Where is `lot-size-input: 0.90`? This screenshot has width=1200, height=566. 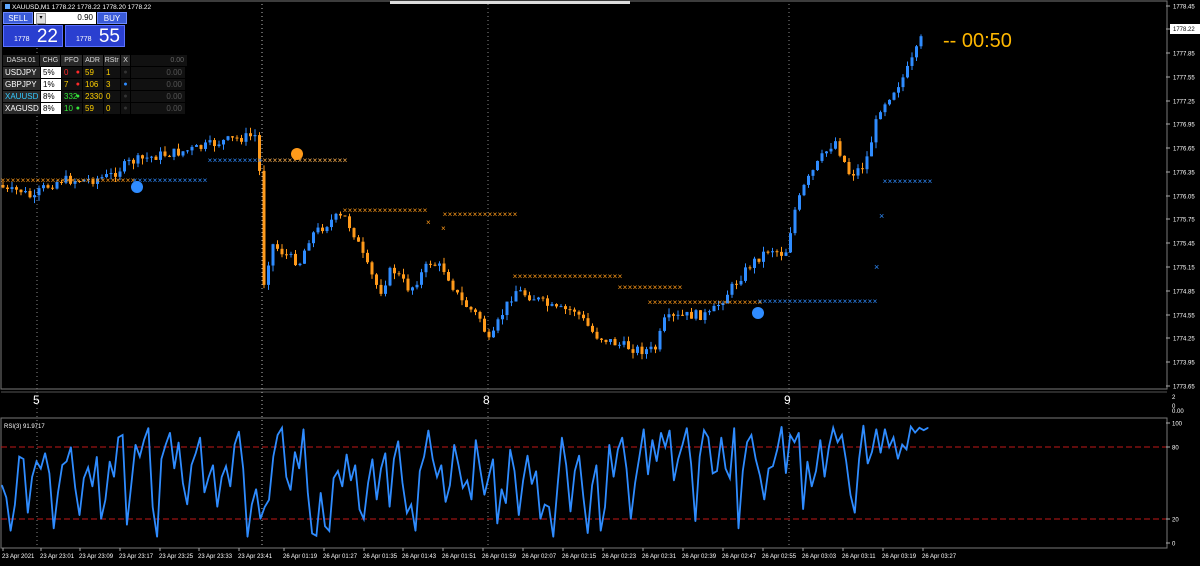
lot-size-input: 0.90 is located at coordinates (65, 18).